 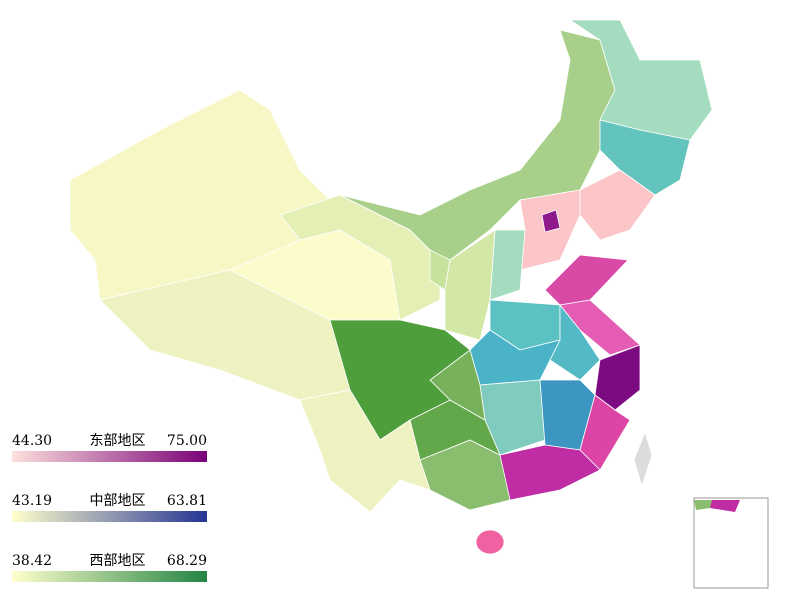 I want to click on legend-max: 68.29, so click(x=187, y=561).